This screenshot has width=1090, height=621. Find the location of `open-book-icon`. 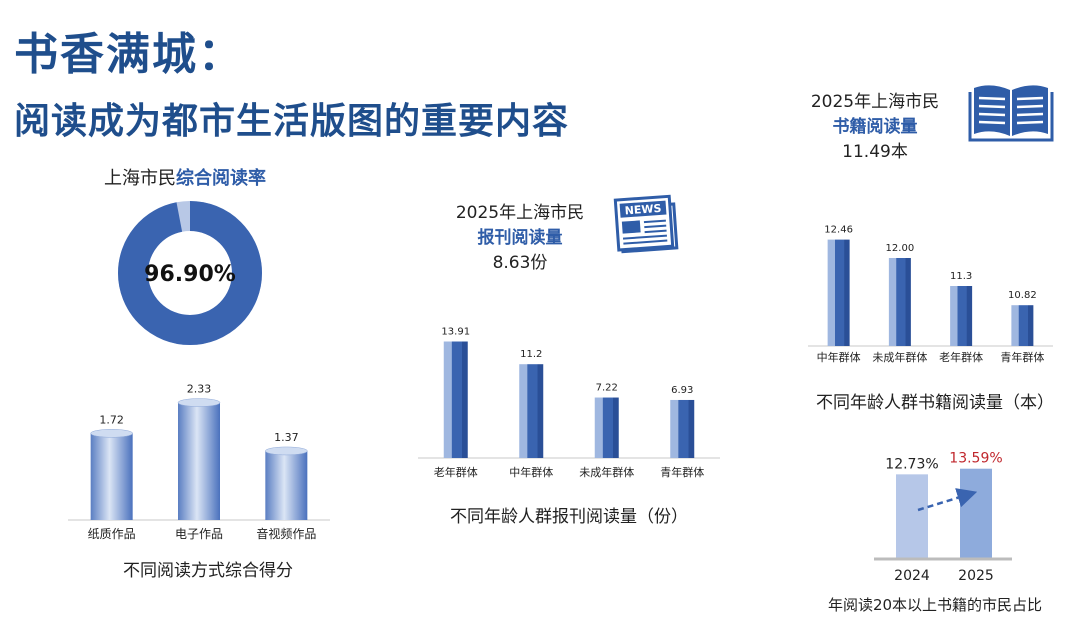

open-book-icon is located at coordinates (1011, 113).